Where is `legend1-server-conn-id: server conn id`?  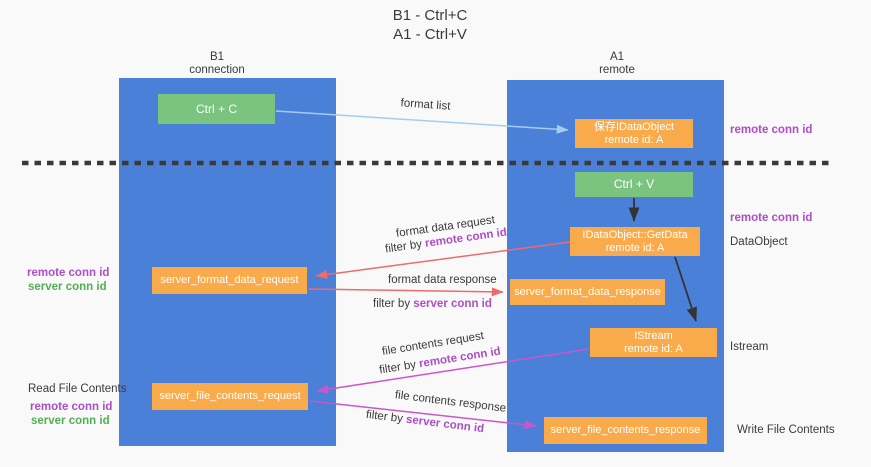 legend1-server-conn-id: server conn id is located at coordinates (67, 287).